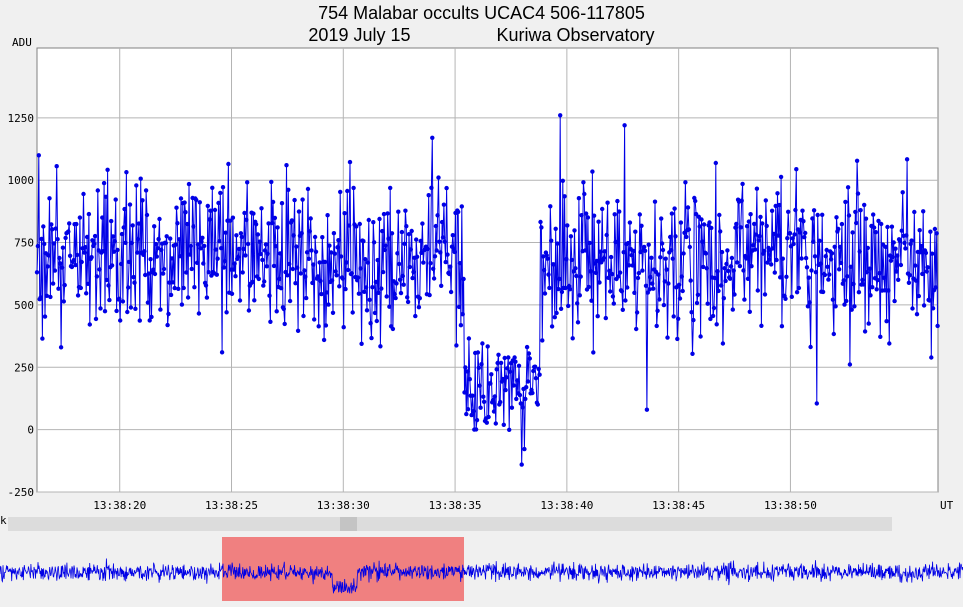  What do you see at coordinates (481, 572) in the screenshot?
I see `overview-strip` at bounding box center [481, 572].